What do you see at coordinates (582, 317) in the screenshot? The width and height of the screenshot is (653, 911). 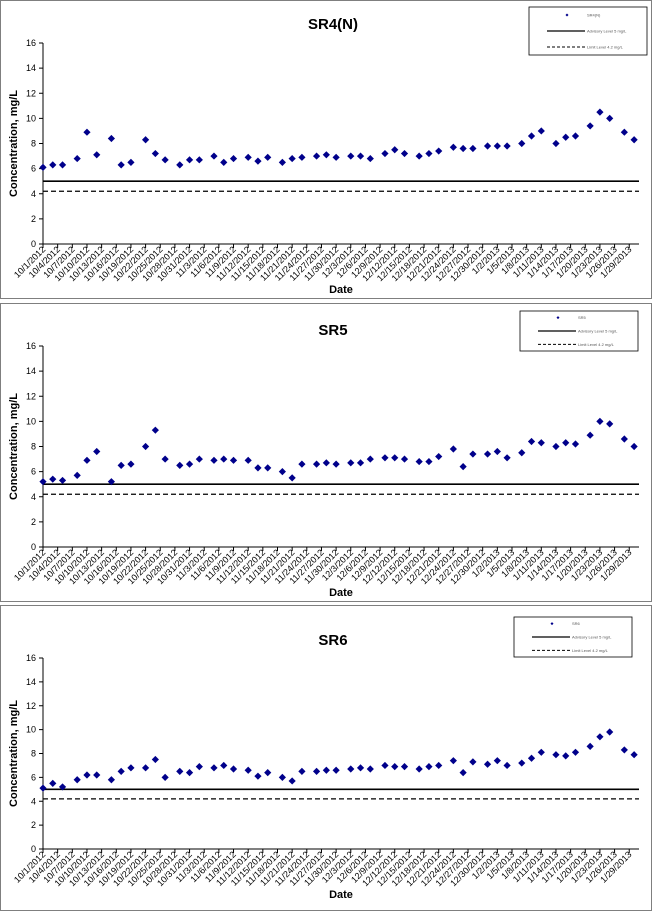 I see `legend-label: SR5` at bounding box center [582, 317].